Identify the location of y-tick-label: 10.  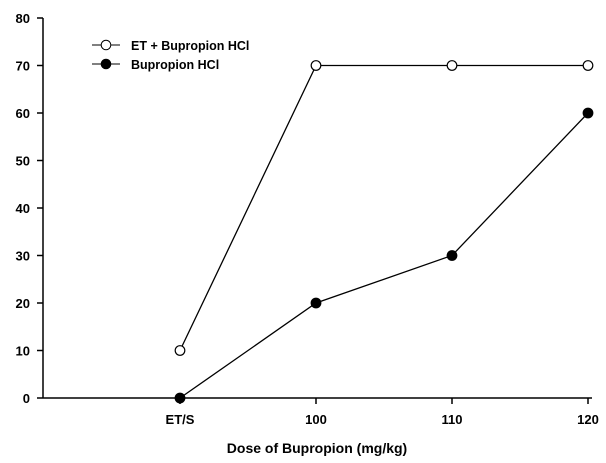
(23, 351).